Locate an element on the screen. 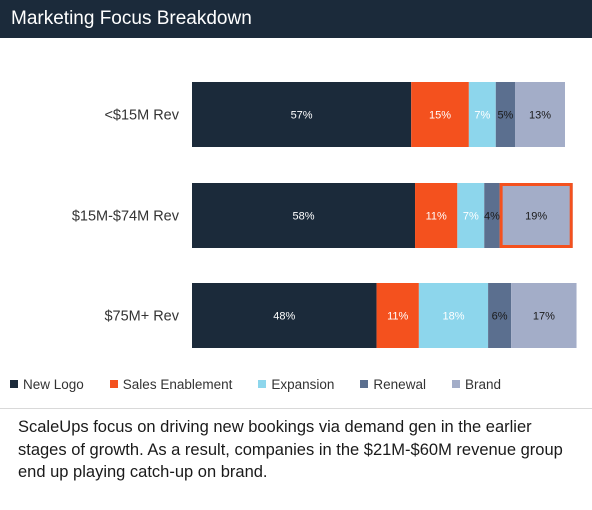  legend-label: Sales Enablement is located at coordinates (177, 384).